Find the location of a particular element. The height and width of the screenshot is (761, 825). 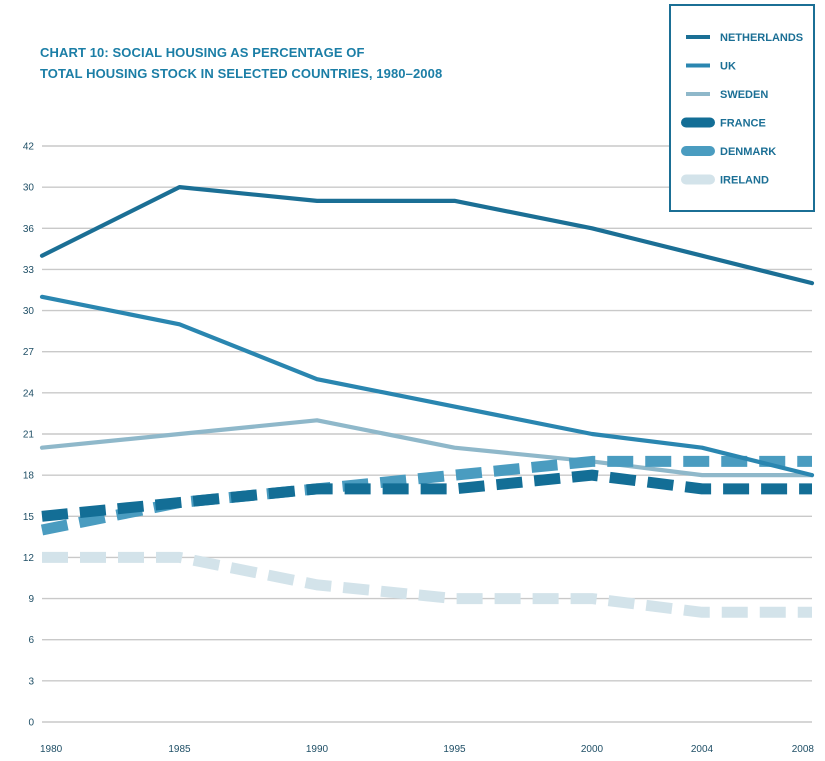

y-tick-label: 3 is located at coordinates (31, 681).